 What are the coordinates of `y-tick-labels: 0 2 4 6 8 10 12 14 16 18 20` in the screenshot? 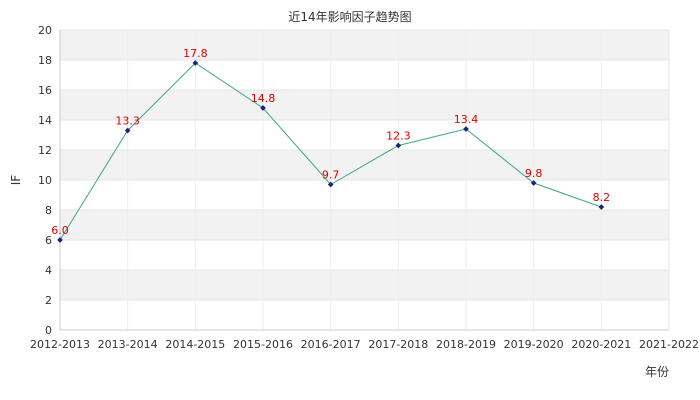 It's located at (45, 180).